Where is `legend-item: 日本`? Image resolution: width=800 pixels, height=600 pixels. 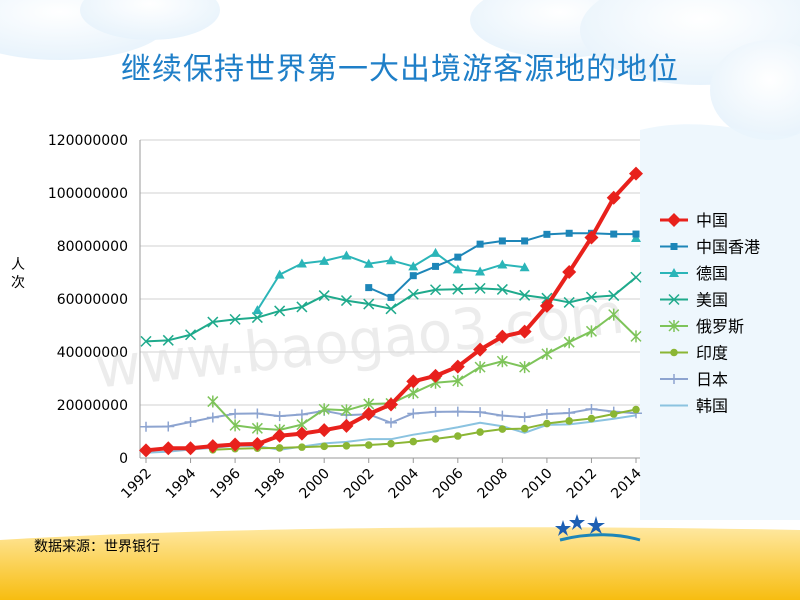 legend-item: 日本 is located at coordinates (694, 379).